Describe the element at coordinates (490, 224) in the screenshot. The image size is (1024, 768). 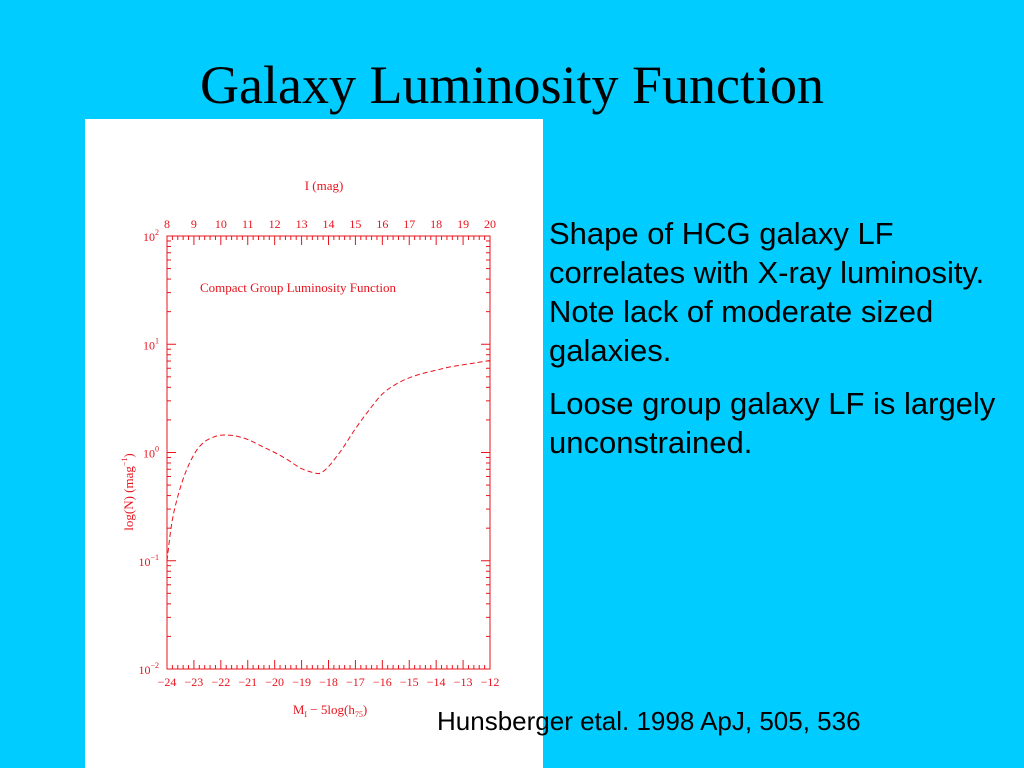
I see `top-tick-label: 20` at that location.